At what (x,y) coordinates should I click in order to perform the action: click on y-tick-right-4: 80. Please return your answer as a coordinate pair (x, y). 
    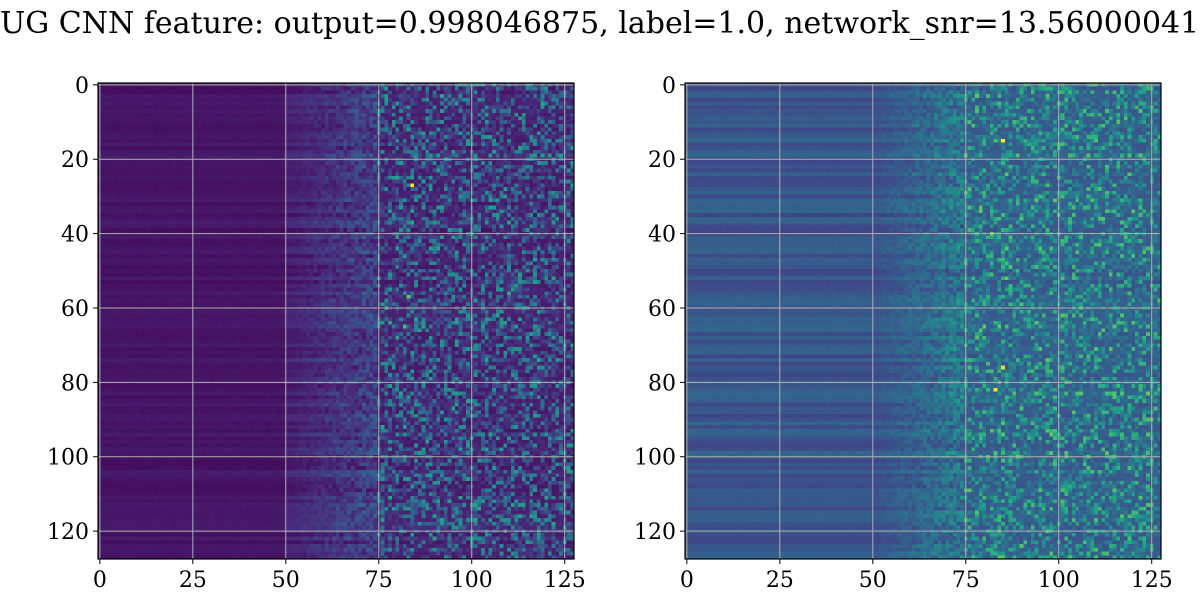
    Looking at the image, I should click on (666, 383).